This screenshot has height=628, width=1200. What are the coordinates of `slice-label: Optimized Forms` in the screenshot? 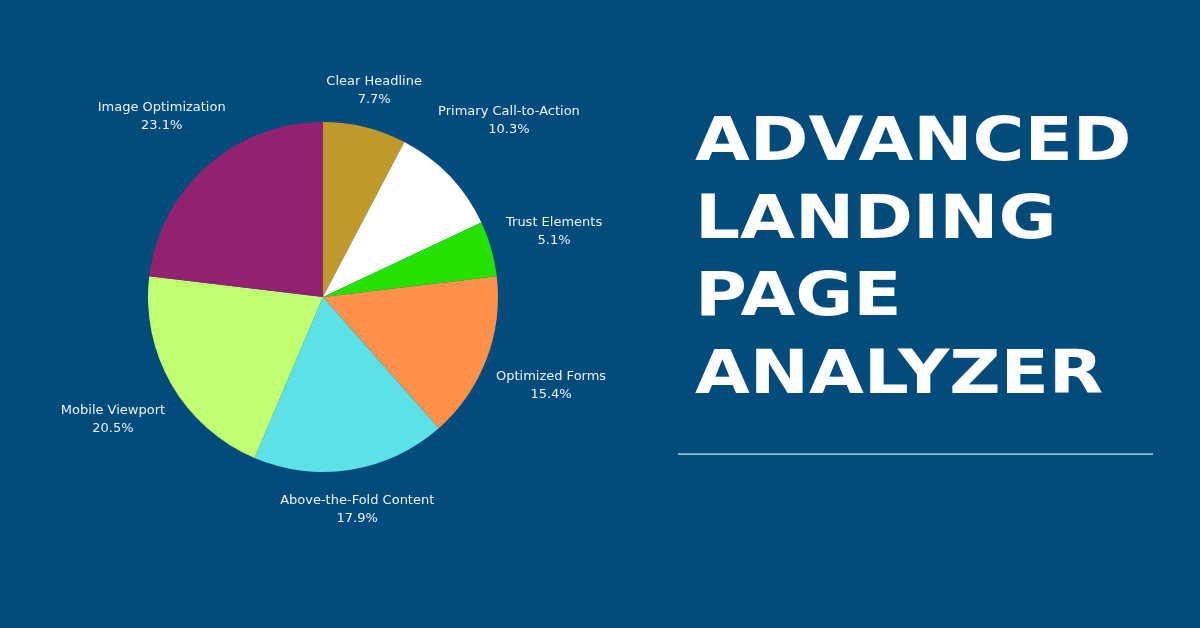 It's located at (551, 375).